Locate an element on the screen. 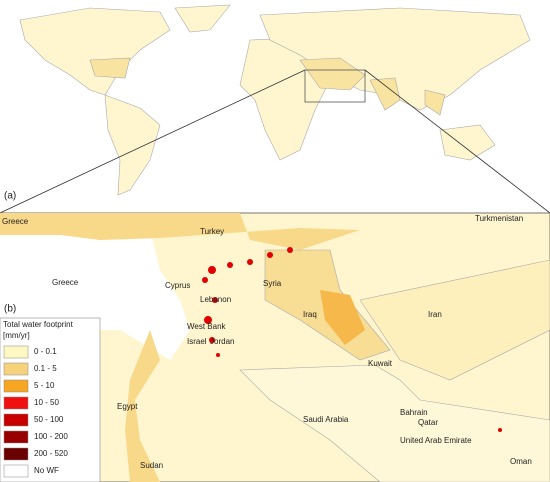 The height and width of the screenshot is (482, 550). legend-title: Total water footprint is located at coordinates (38, 324).